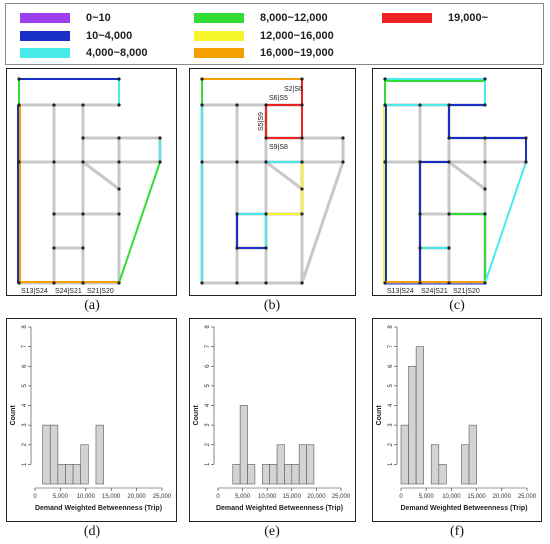  Describe the element at coordinates (272, 531) in the screenshot. I see `panel-label-e: (e)` at that location.